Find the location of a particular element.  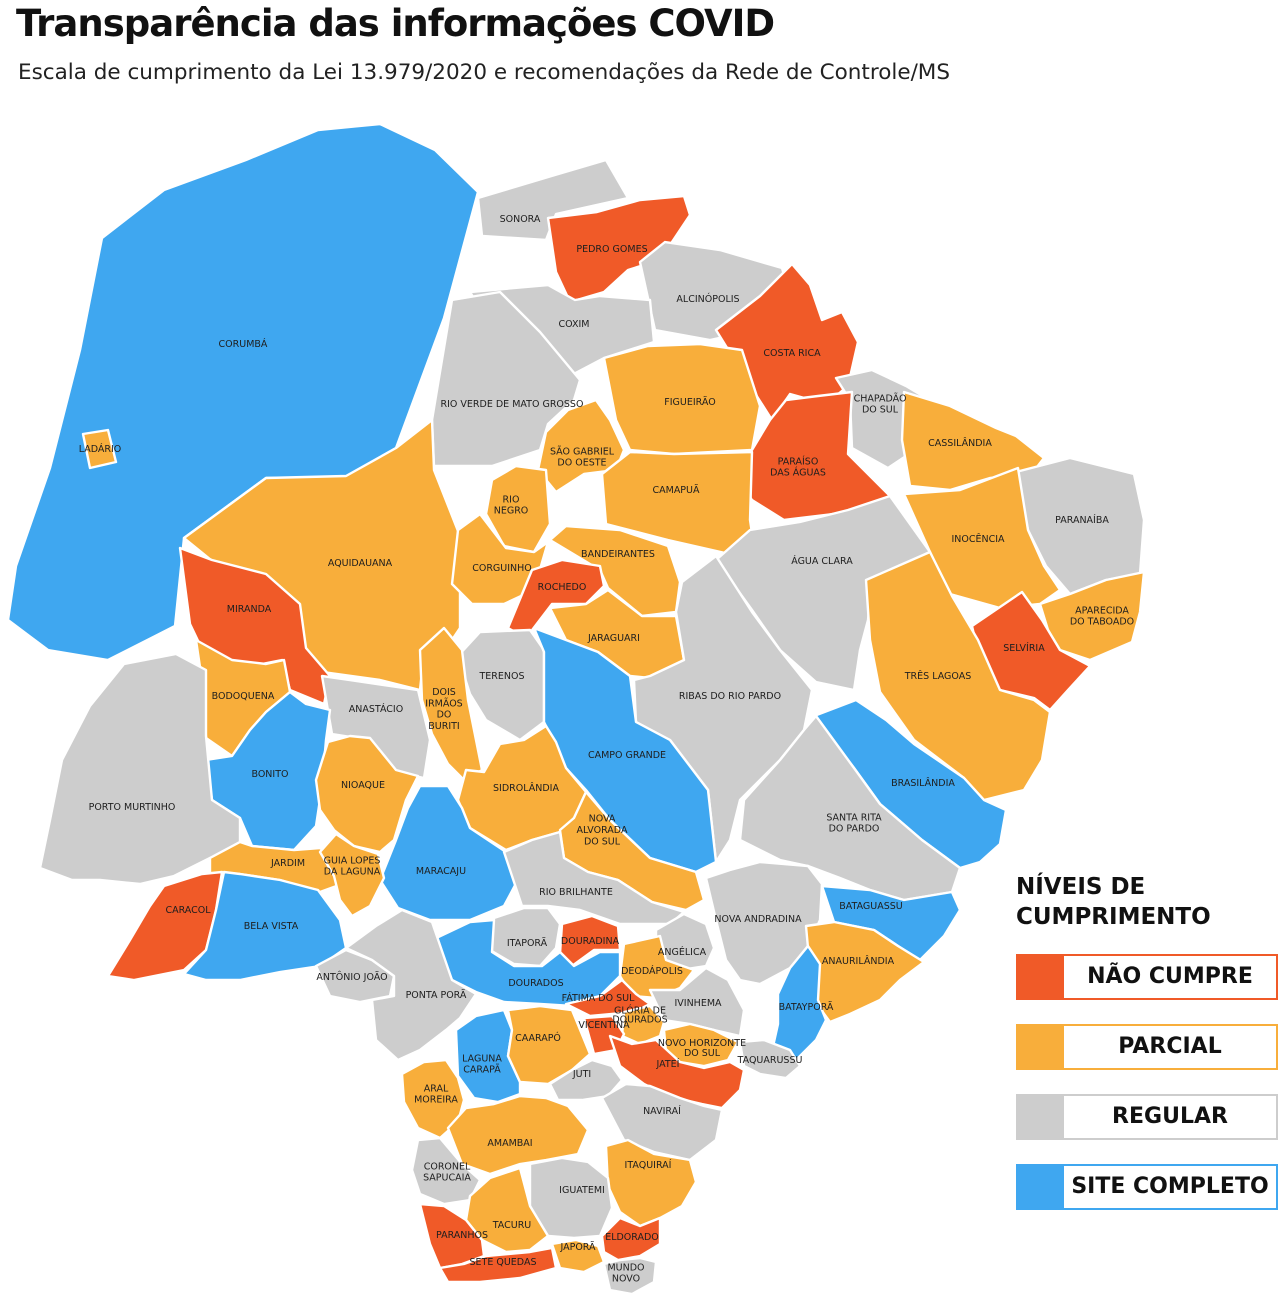

label-itapora: ITAPORÃ is located at coordinates (527, 943).